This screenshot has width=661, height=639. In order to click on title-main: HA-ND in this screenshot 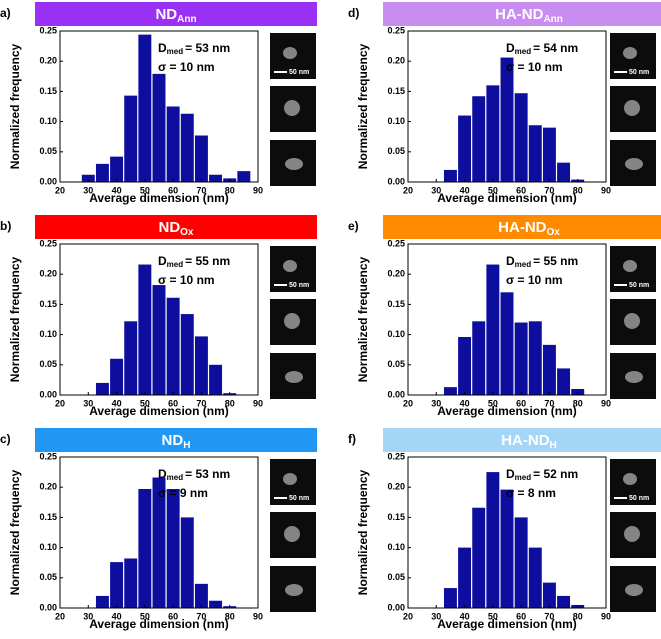, I will do `click(519, 14)`.